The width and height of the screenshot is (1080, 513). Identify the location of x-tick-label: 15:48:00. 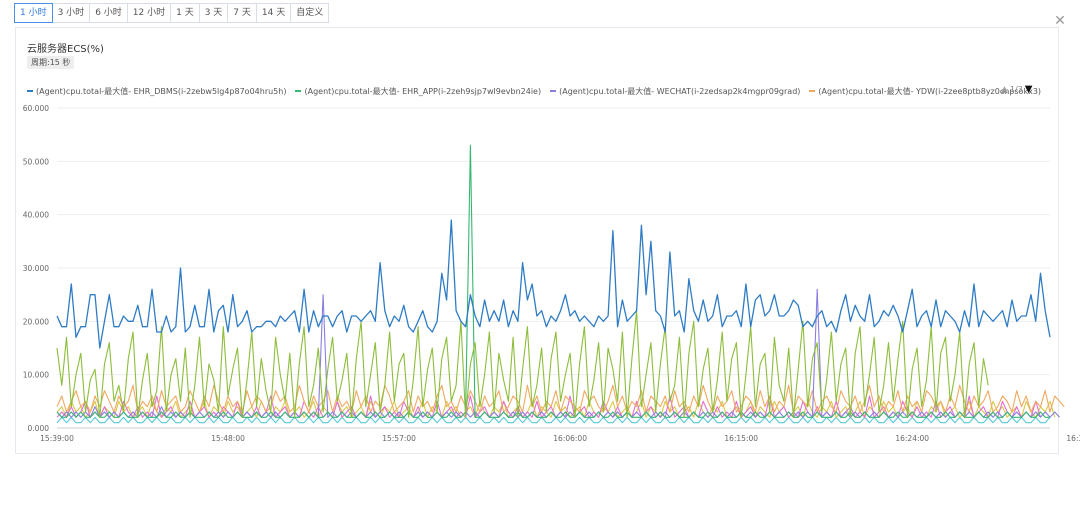
(228, 438).